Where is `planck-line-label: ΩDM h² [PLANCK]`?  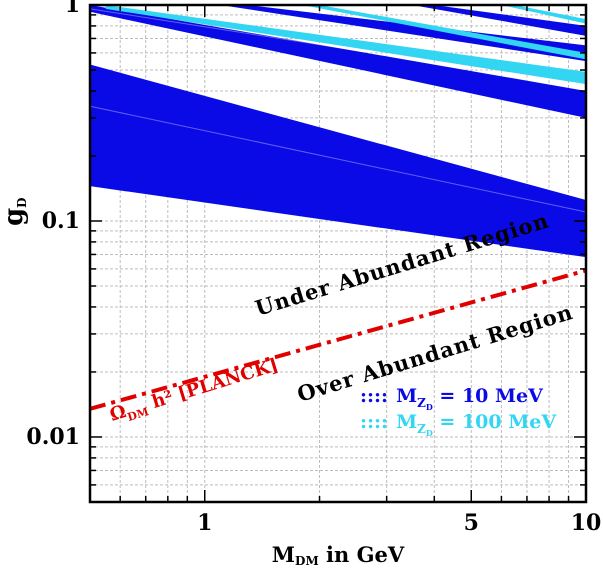 planck-line-label: ΩDM h² [PLANCK] is located at coordinates (194, 392).